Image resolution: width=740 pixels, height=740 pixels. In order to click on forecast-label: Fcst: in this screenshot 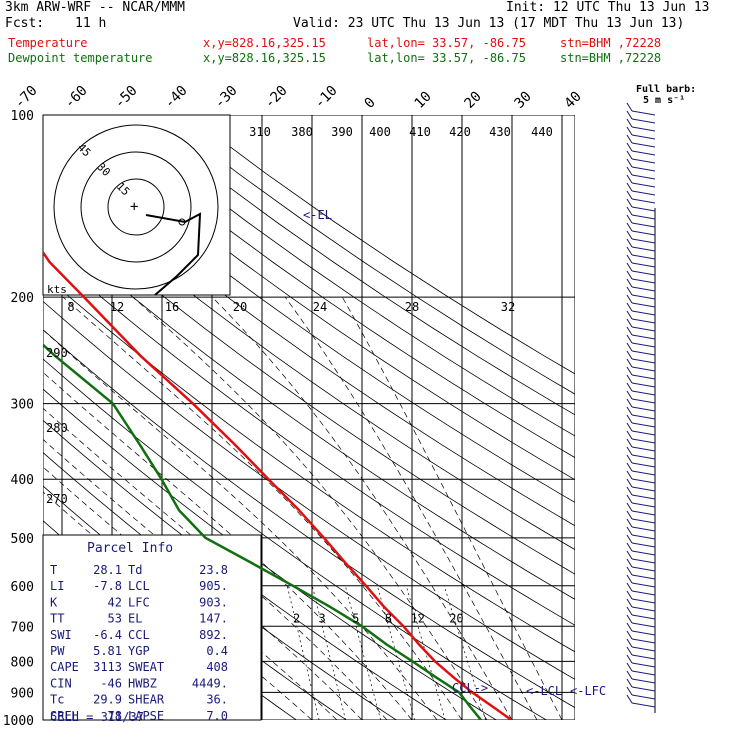, I will do `click(25, 23)`.